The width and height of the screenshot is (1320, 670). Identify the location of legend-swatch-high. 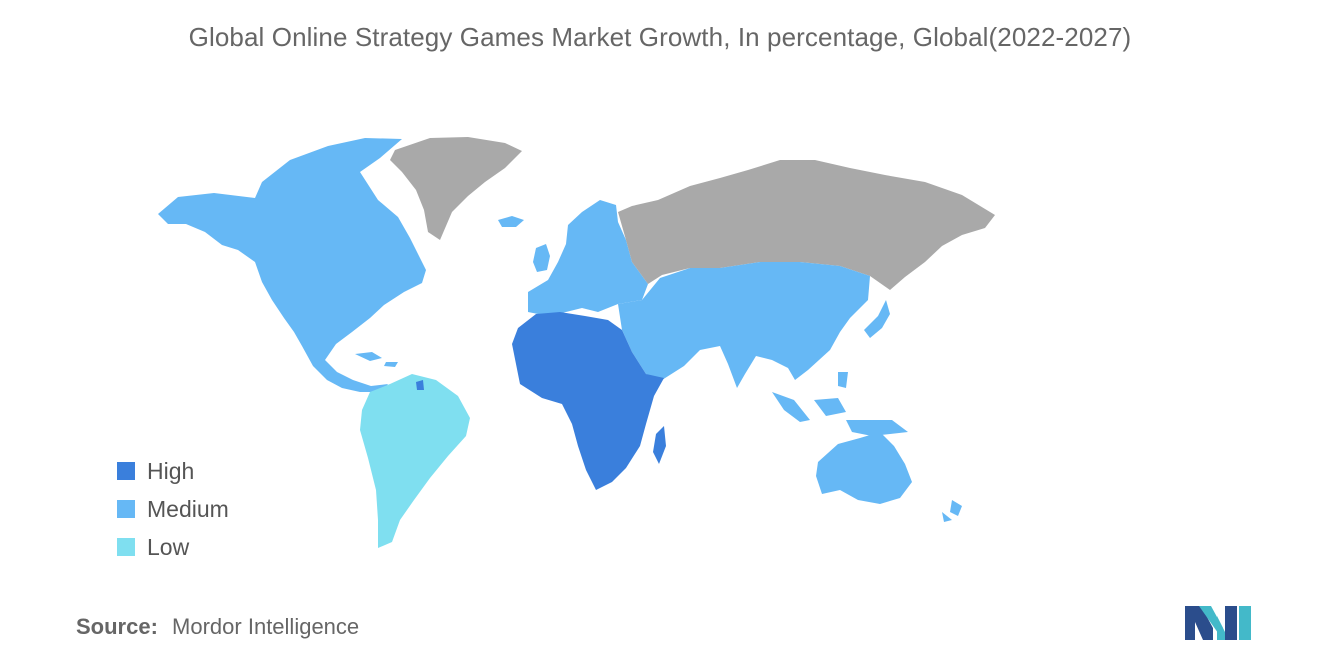
(126, 471).